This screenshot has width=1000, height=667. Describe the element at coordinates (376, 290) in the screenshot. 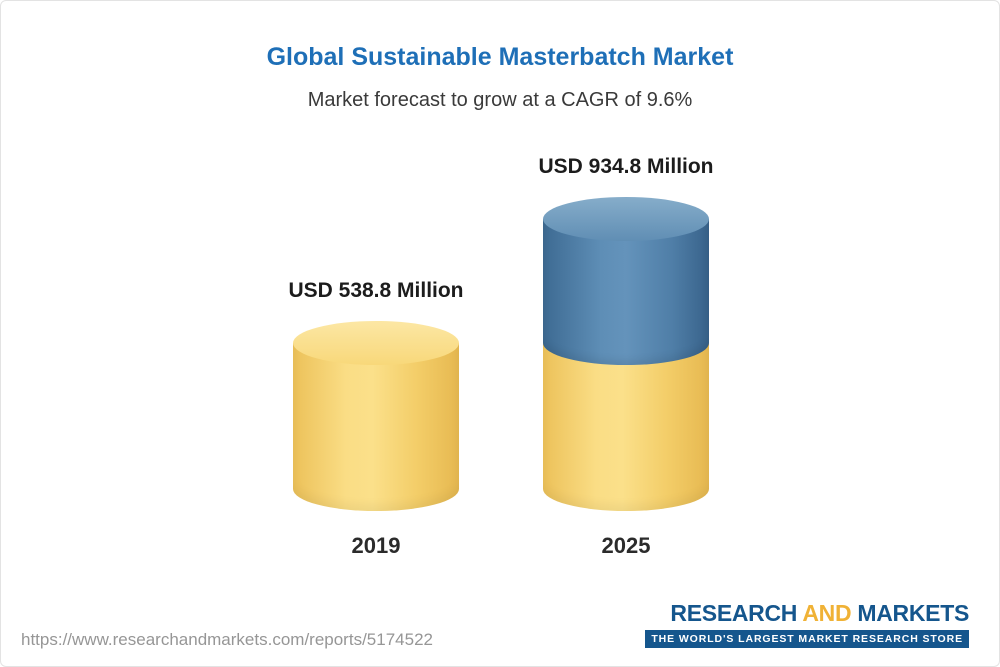

I see `bar-2019-value-label: USD 538.8 Million` at that location.